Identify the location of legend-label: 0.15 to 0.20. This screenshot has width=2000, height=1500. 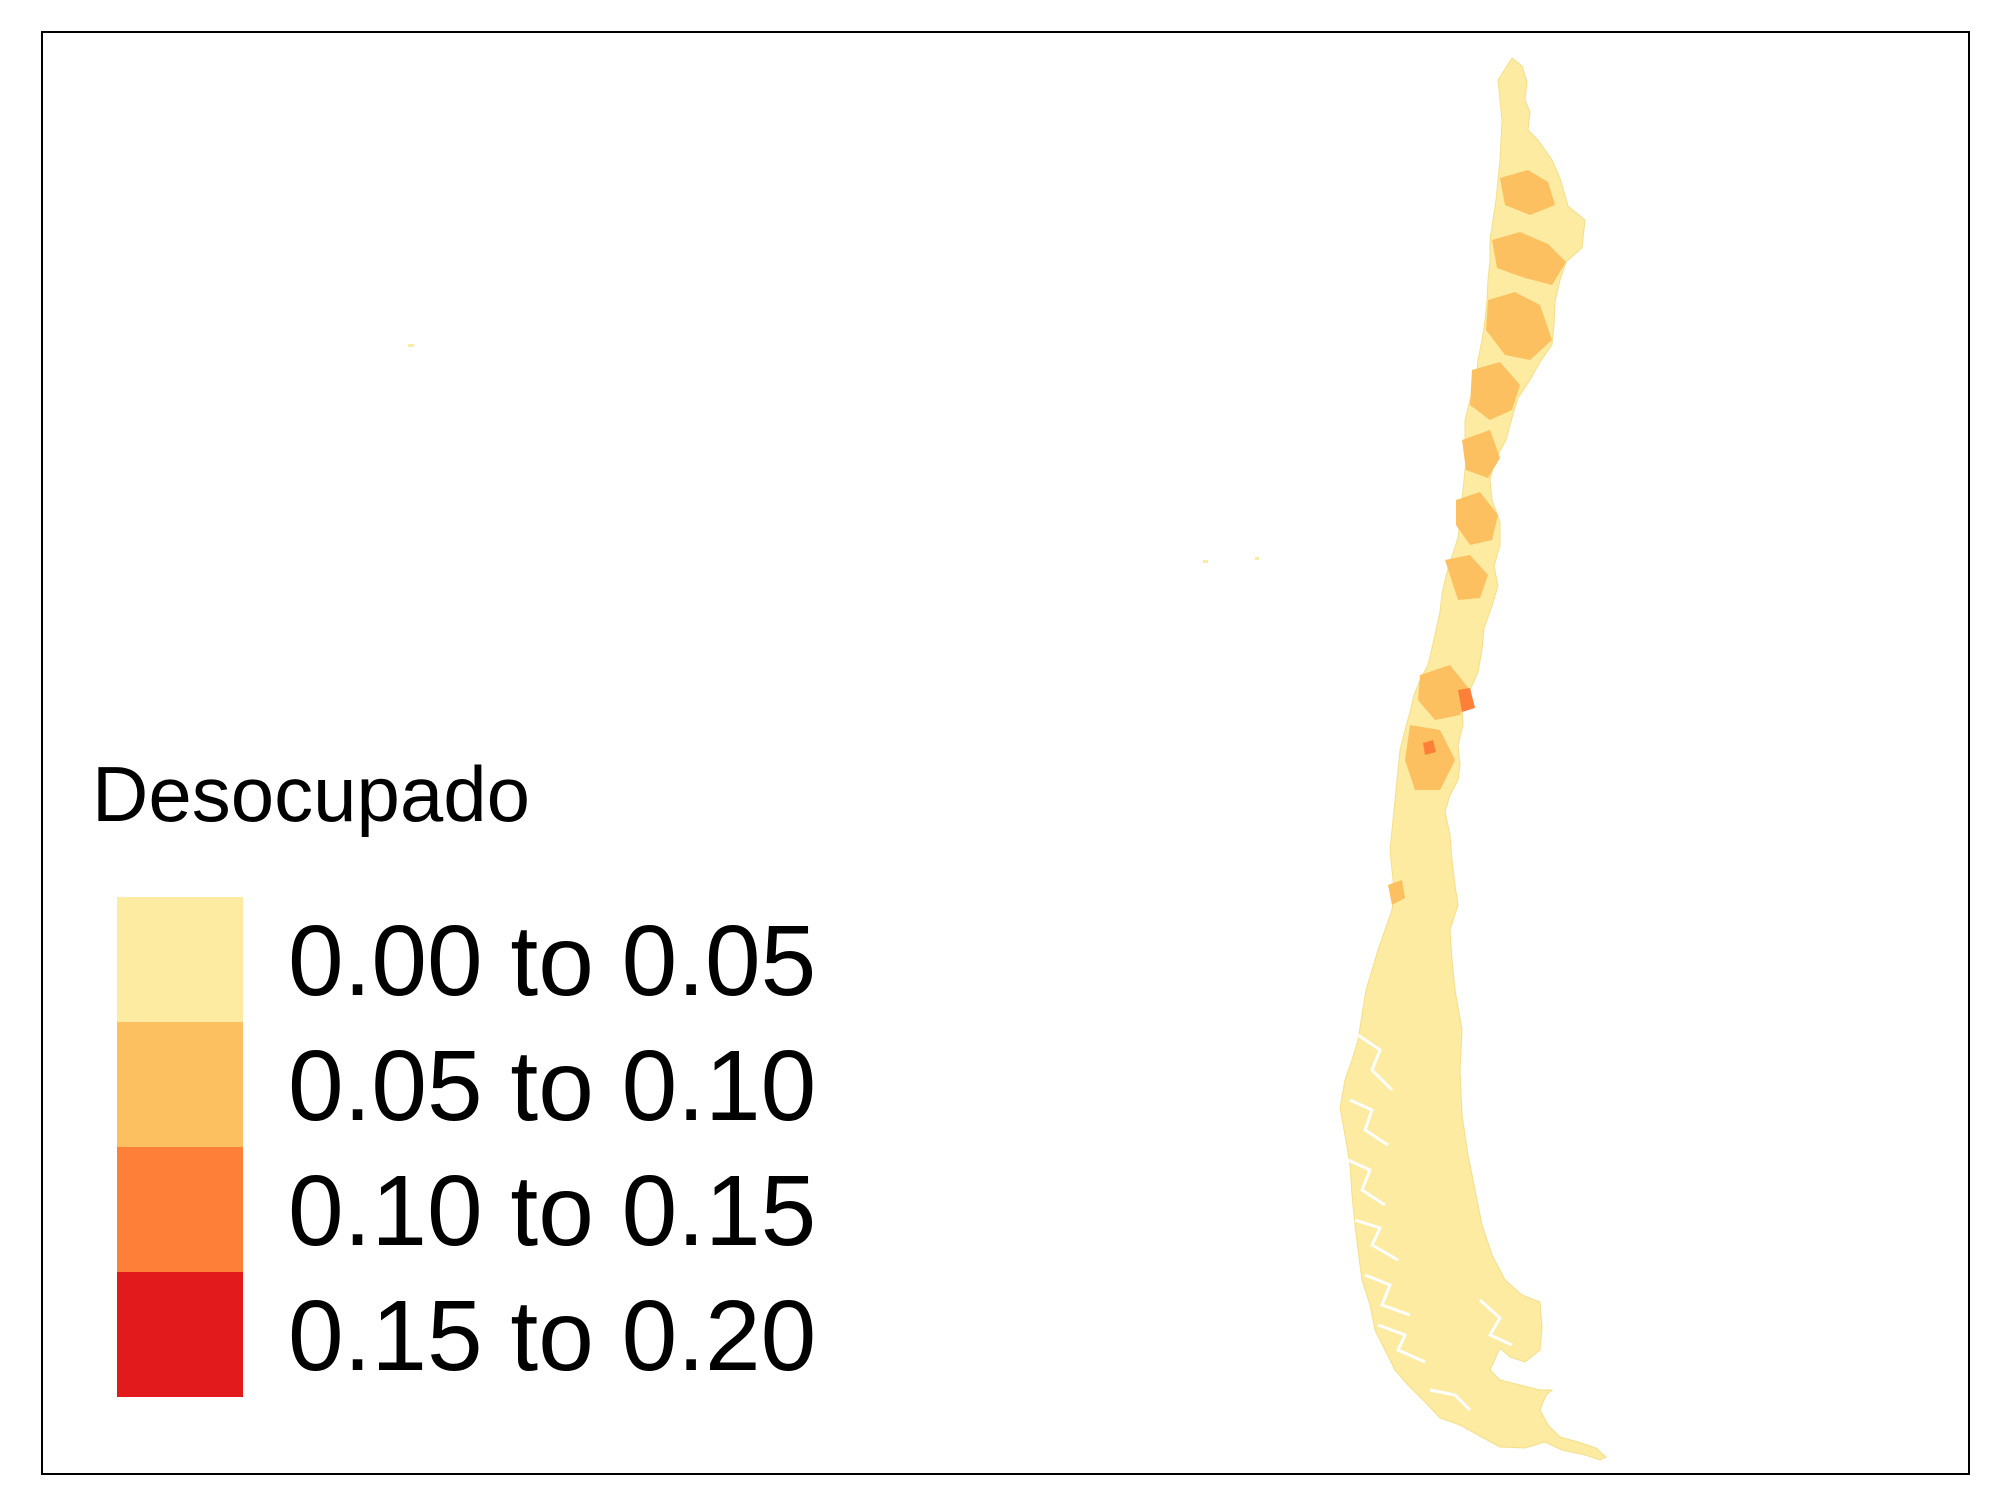
(552, 1336).